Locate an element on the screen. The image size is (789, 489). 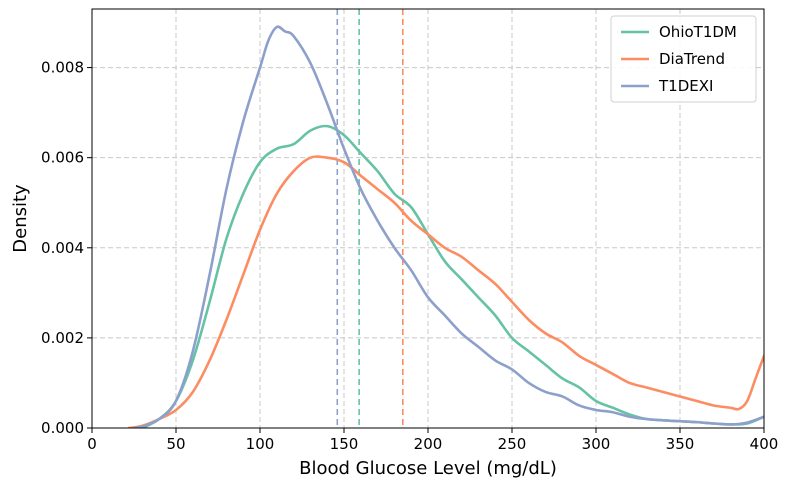
y-axis-ticks: 0.000 0.002 0.004 0.006 0.008 is located at coordinates (66, 248).